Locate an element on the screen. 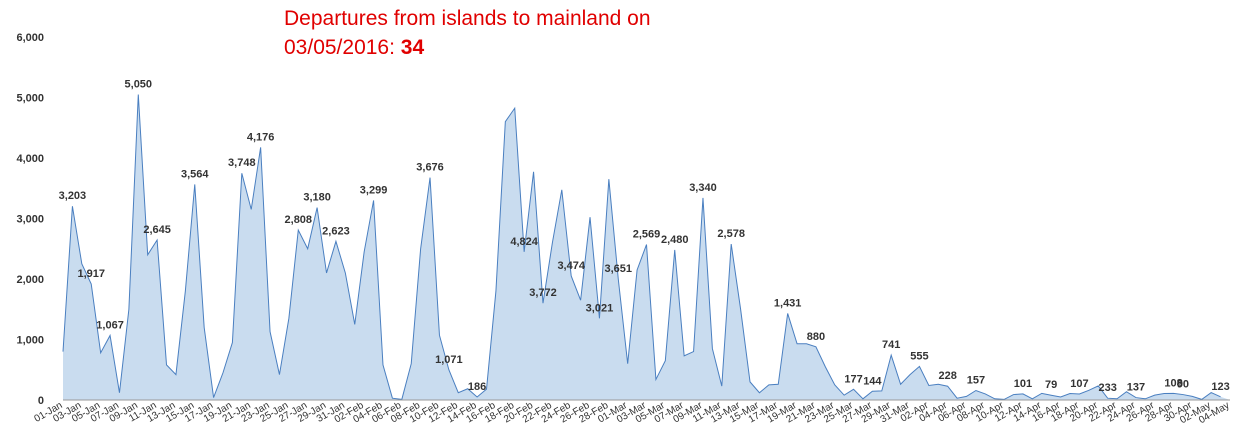 This screenshot has width=1249, height=445. data-label: 3,299 is located at coordinates (374, 190).